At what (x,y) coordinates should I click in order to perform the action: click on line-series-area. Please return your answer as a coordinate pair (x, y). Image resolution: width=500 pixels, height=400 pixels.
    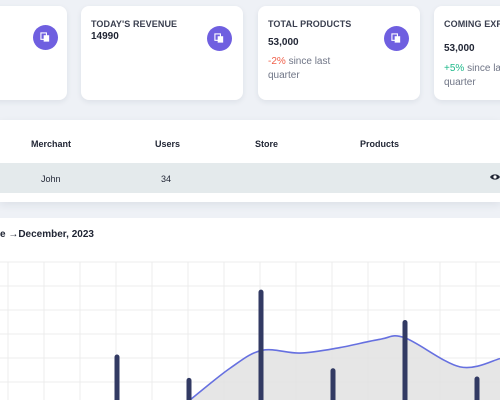
    Looking at the image, I should click on (345, 367).